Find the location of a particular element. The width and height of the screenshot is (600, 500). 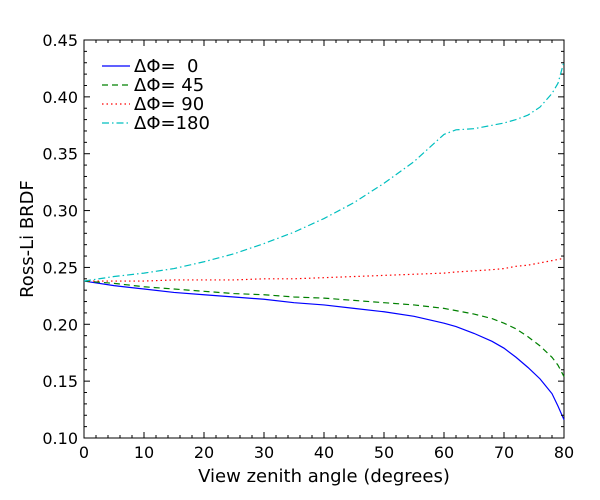

y-tick-label: 0.40 is located at coordinates (60, 97).